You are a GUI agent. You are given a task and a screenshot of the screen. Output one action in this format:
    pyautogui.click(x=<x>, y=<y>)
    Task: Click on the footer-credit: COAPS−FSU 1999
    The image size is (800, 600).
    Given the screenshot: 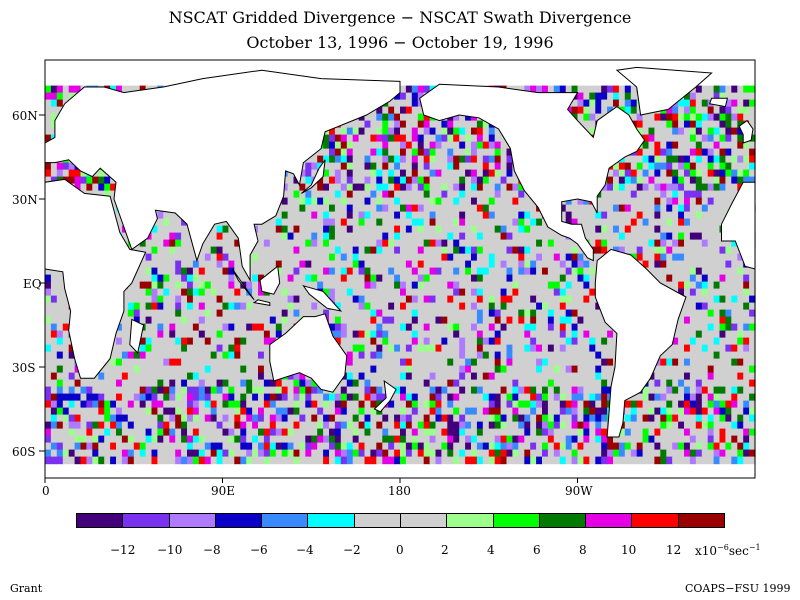 What is the action you would take?
    pyautogui.click(x=738, y=588)
    